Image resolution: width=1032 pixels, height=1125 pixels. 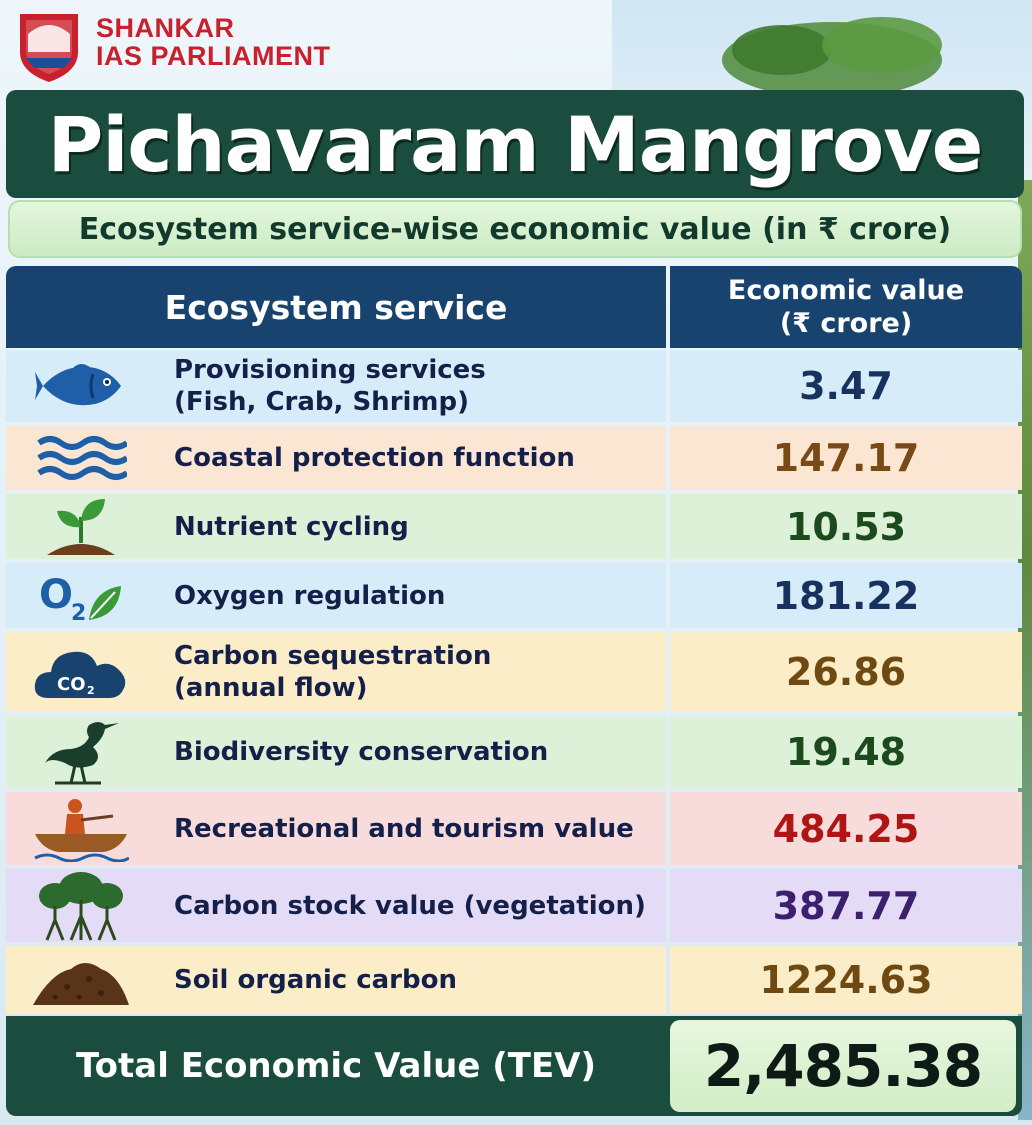 What do you see at coordinates (846, 290) in the screenshot?
I see `column-header-value-line-1: Economic value` at bounding box center [846, 290].